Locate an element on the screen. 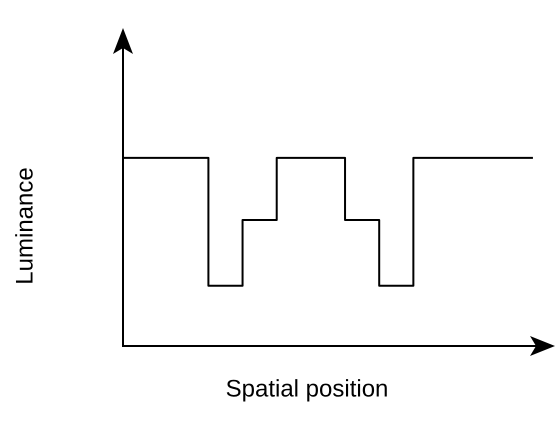 This screenshot has width=555, height=421. y-axis-title: Luminance is located at coordinates (25, 226).